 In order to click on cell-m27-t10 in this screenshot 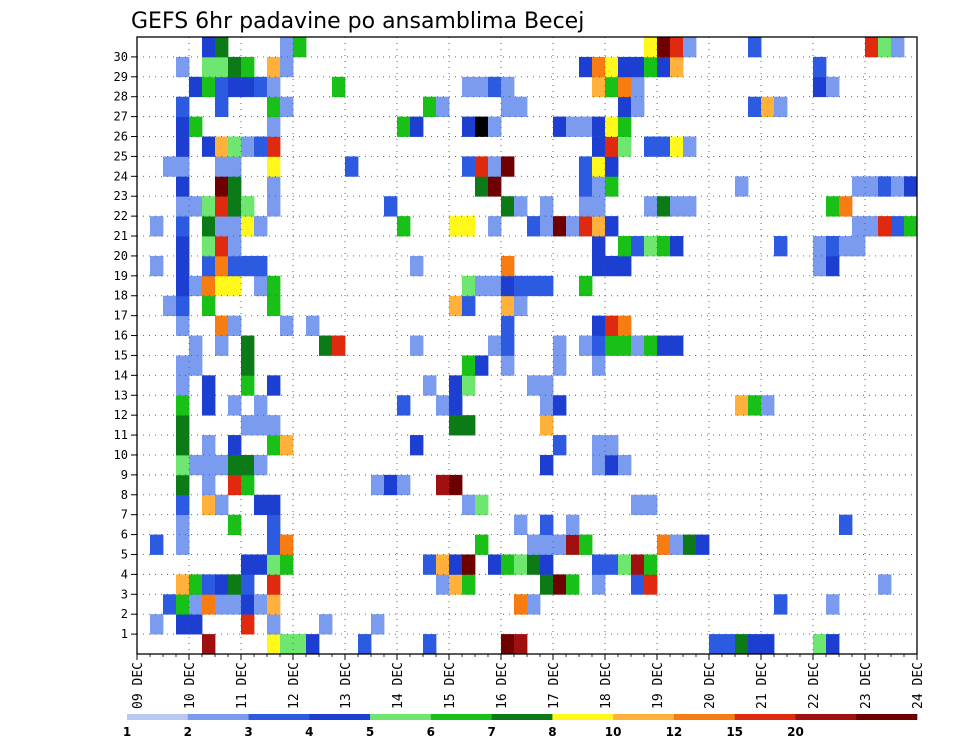, I will do `click(274, 107)`.